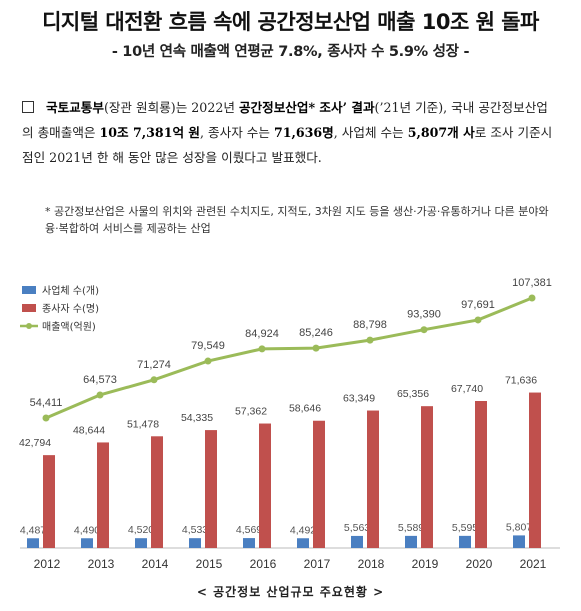  I want to click on x-tick-label: 2015, so click(209, 564).